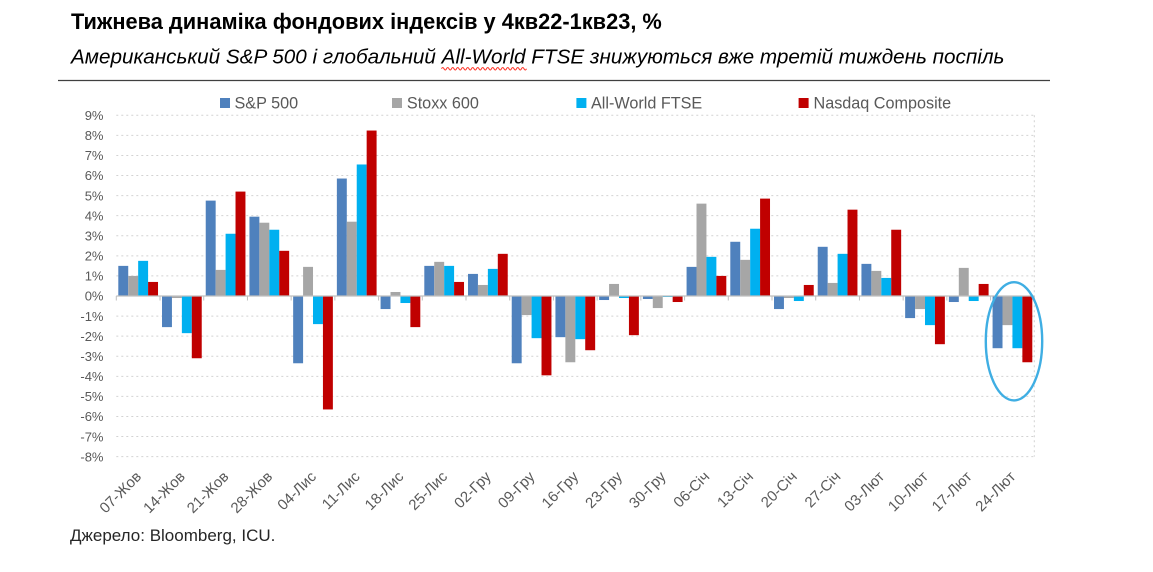 Image resolution: width=1153 pixels, height=572 pixels. What do you see at coordinates (94, 256) in the screenshot?
I see `svg-text: 2%` at bounding box center [94, 256].